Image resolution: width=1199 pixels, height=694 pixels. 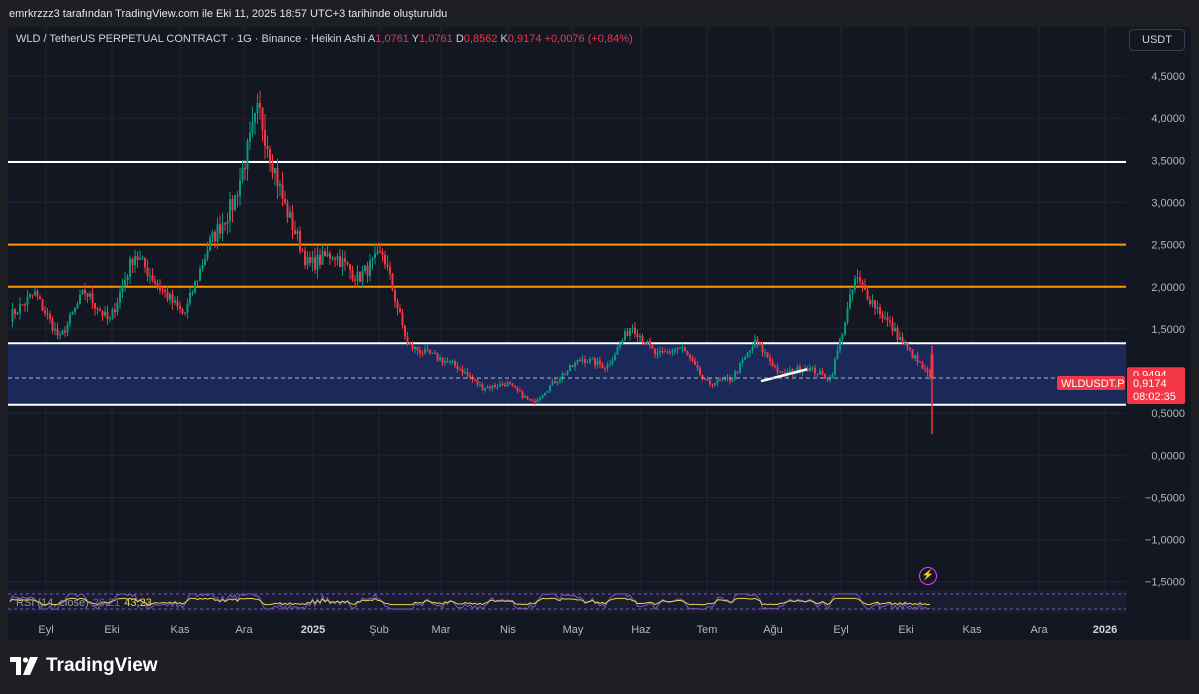 I want to click on trend-segment, so click(x=784, y=375).